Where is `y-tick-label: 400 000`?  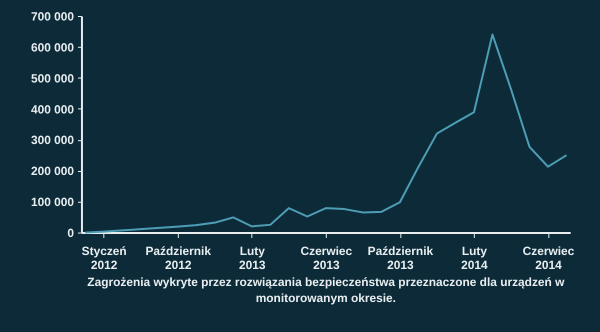
y-tick-label: 400 000 is located at coordinates (52, 109).